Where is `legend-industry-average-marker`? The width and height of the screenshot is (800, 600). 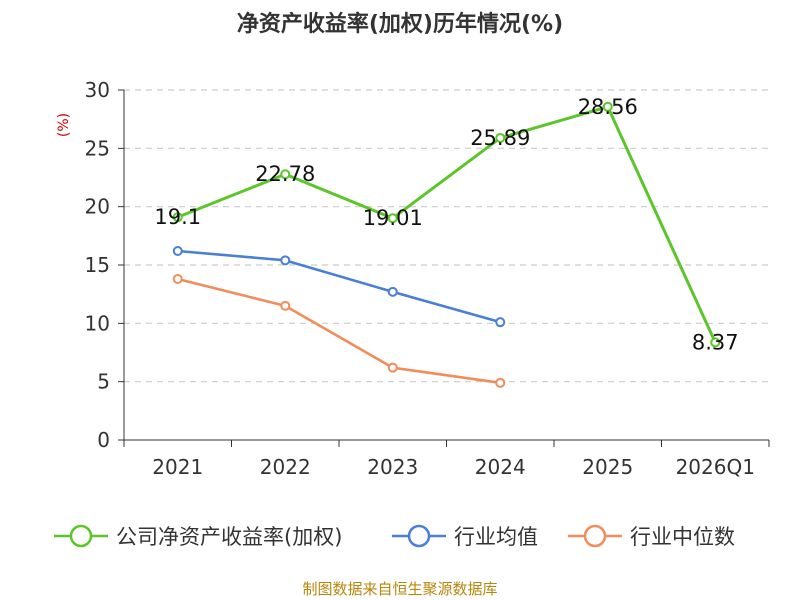 legend-industry-average-marker is located at coordinates (419, 536).